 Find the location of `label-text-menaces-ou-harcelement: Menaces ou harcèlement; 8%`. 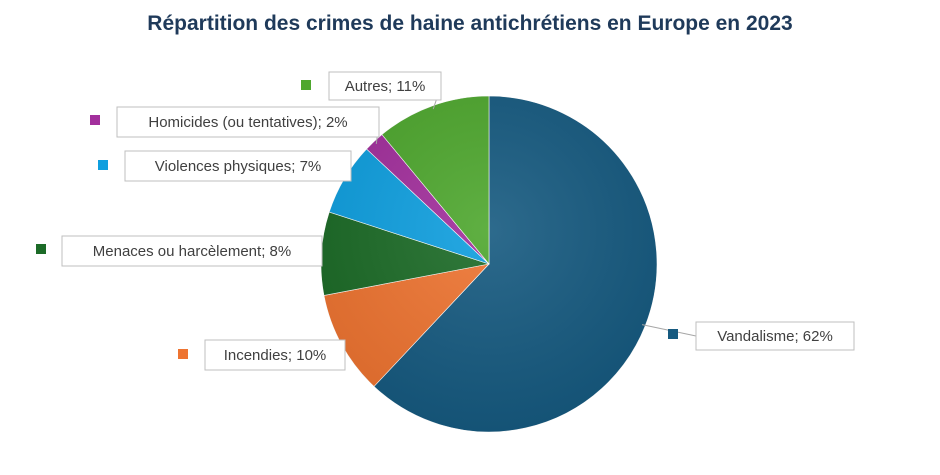

label-text-menaces-ou-harcelement: Menaces ou harcèlement; 8% is located at coordinates (192, 251).